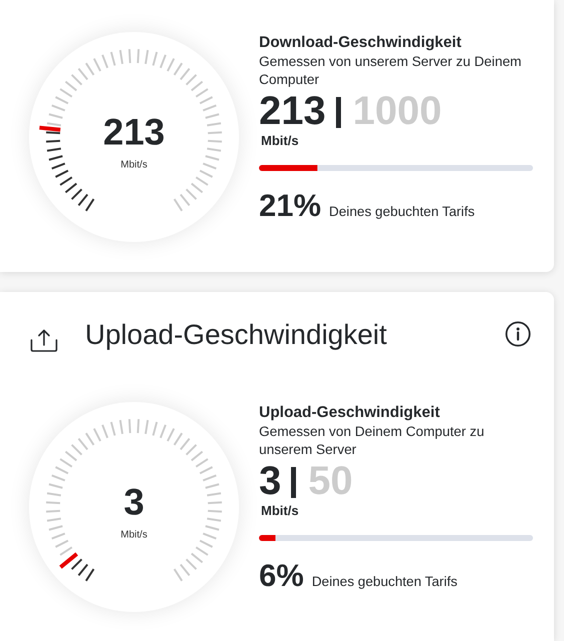  What do you see at coordinates (360, 43) in the screenshot?
I see `text: Download-Geschwindigkeit` at bounding box center [360, 43].